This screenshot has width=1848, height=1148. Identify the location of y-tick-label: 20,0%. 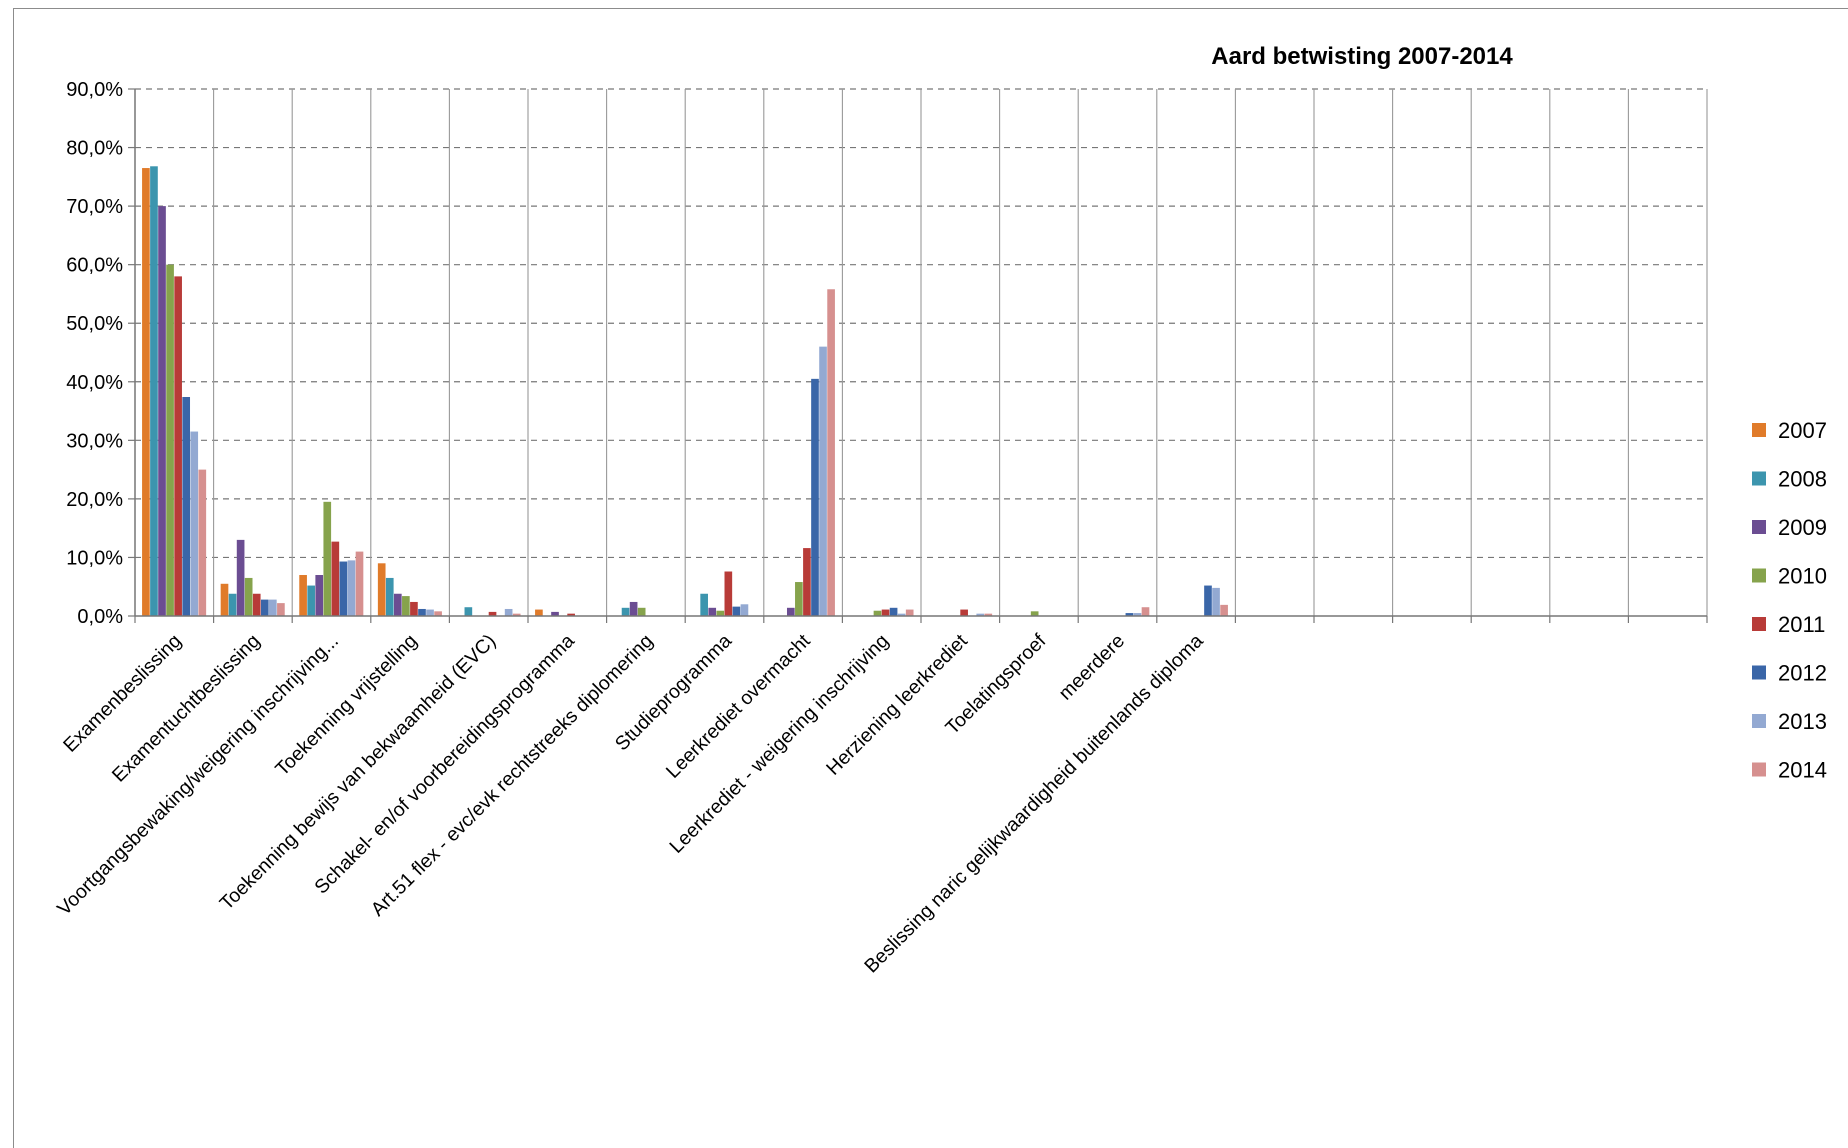
(94, 500).